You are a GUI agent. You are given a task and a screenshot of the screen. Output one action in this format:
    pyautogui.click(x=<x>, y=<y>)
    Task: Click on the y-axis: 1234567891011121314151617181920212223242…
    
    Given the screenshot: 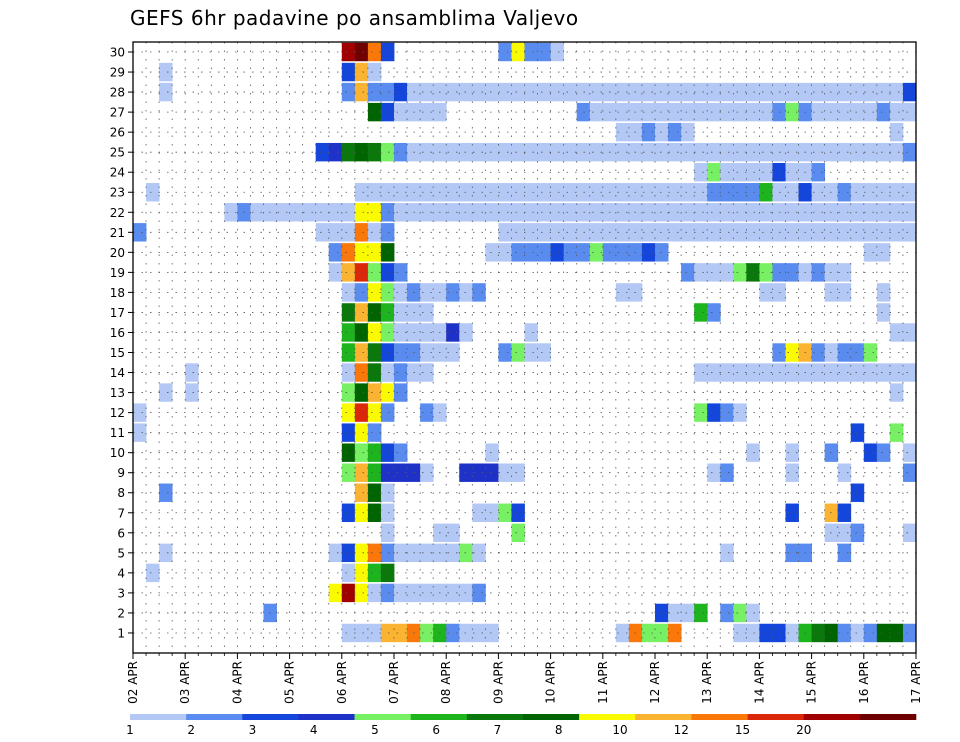 What is the action you would take?
    pyautogui.click(x=121, y=343)
    